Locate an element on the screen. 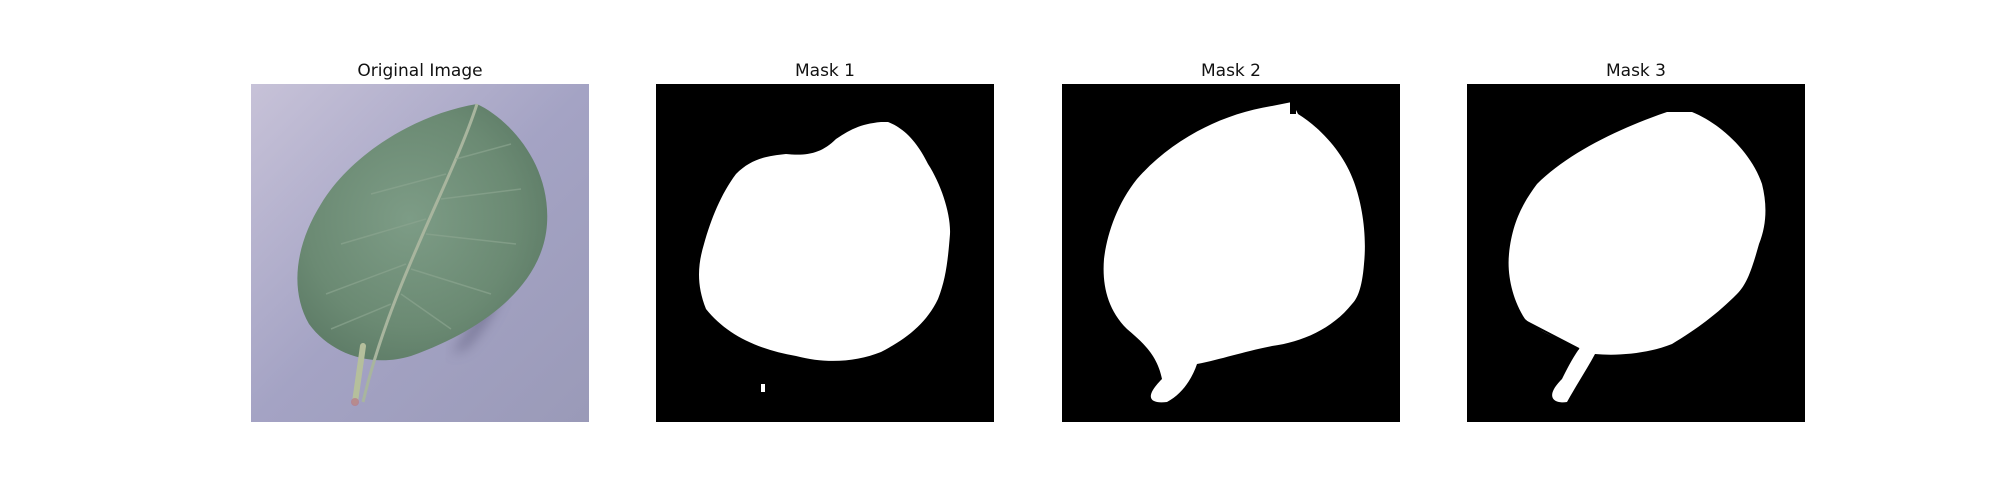  mask-3-image is located at coordinates (1636, 253).